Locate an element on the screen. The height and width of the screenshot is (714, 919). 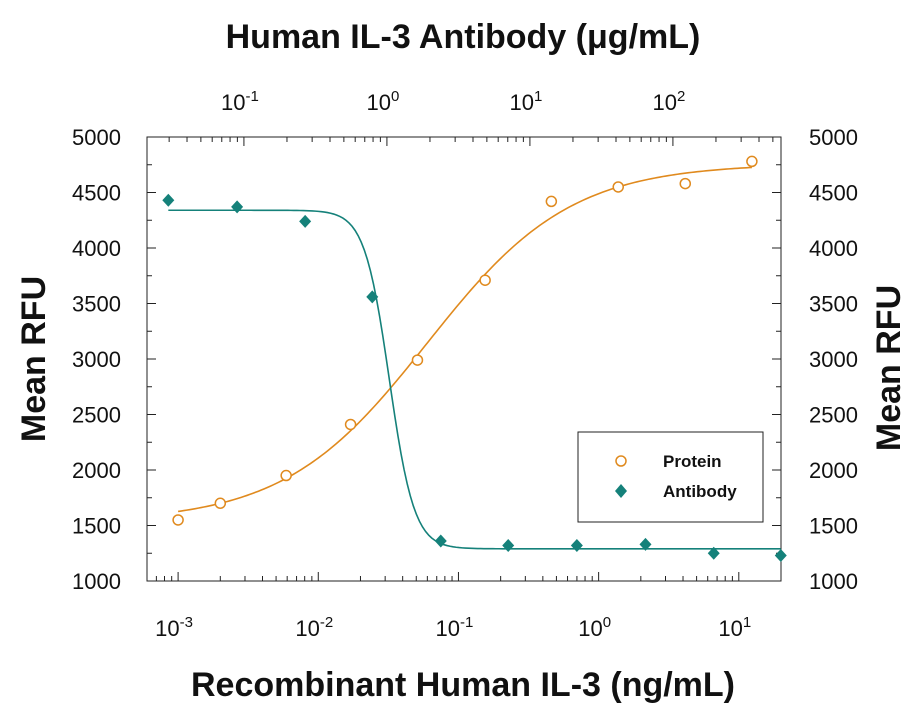
legend-antibody-label: Antibody is located at coordinates (700, 491).